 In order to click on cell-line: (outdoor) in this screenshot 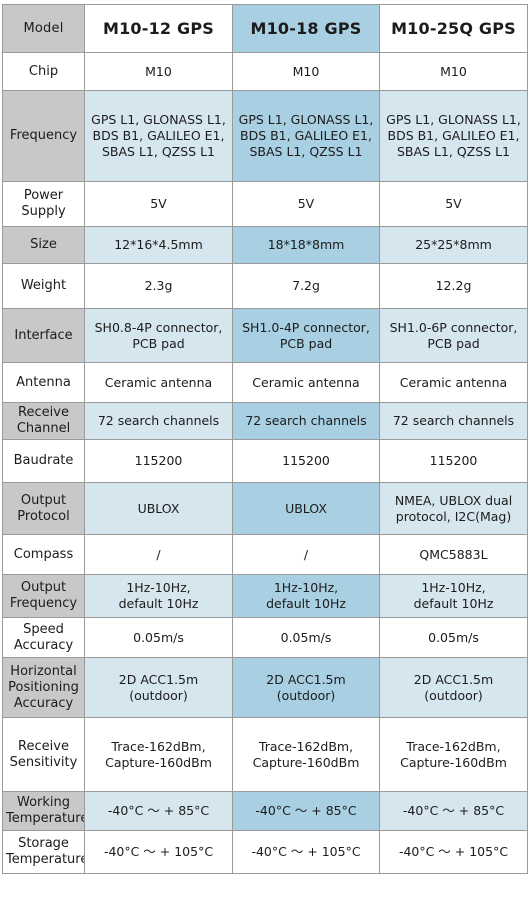, I will do `click(453, 695)`.